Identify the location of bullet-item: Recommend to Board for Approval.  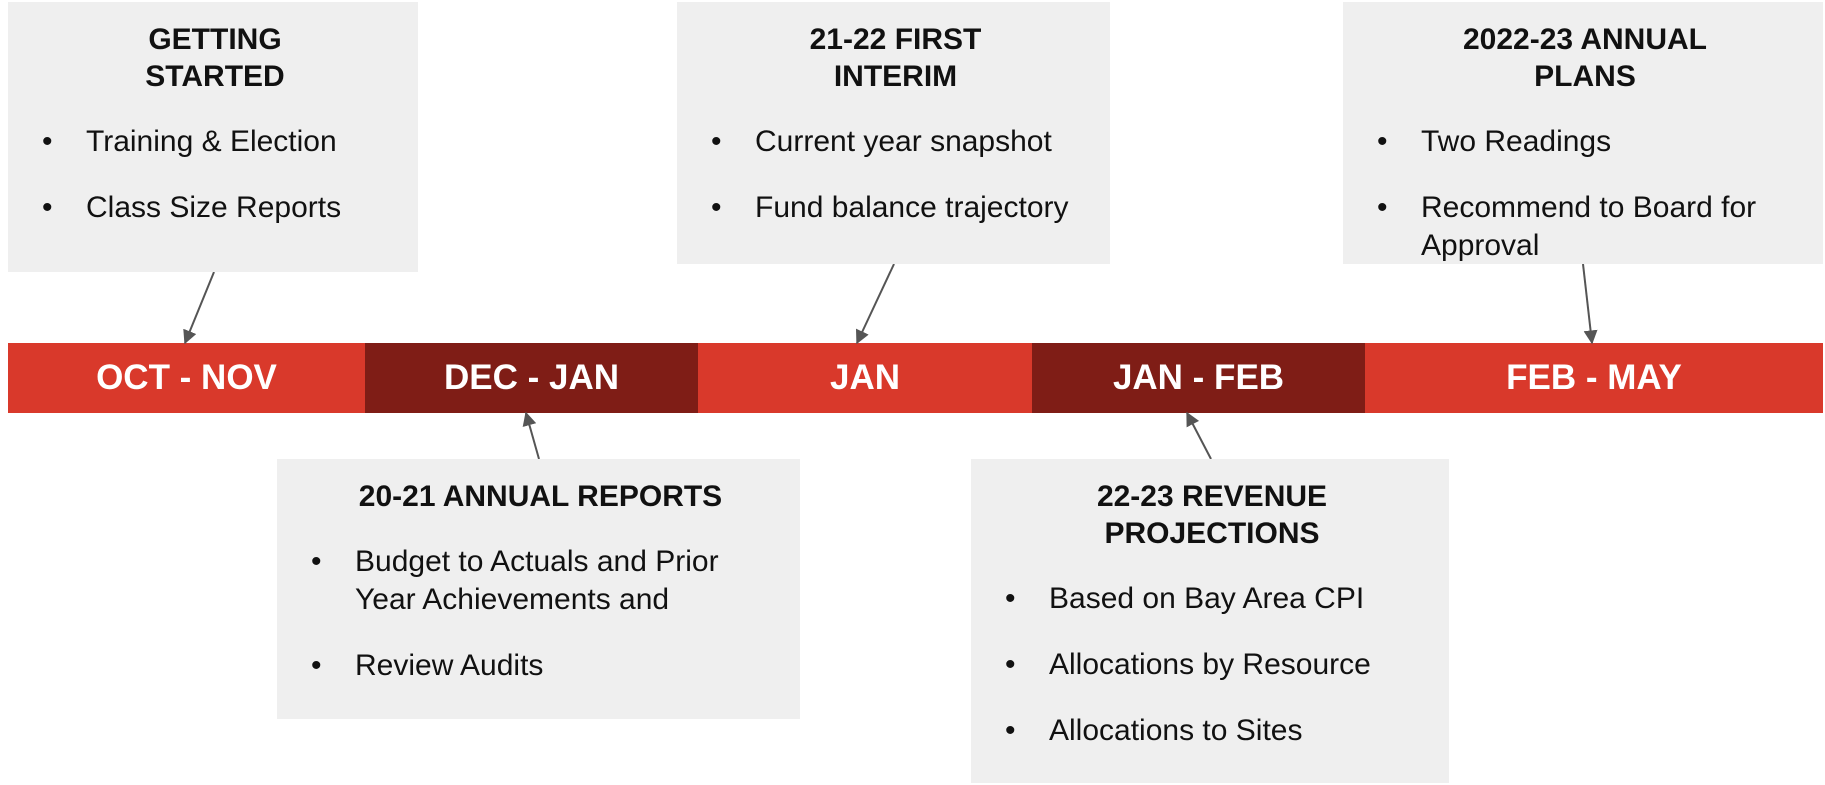
(1585, 227).